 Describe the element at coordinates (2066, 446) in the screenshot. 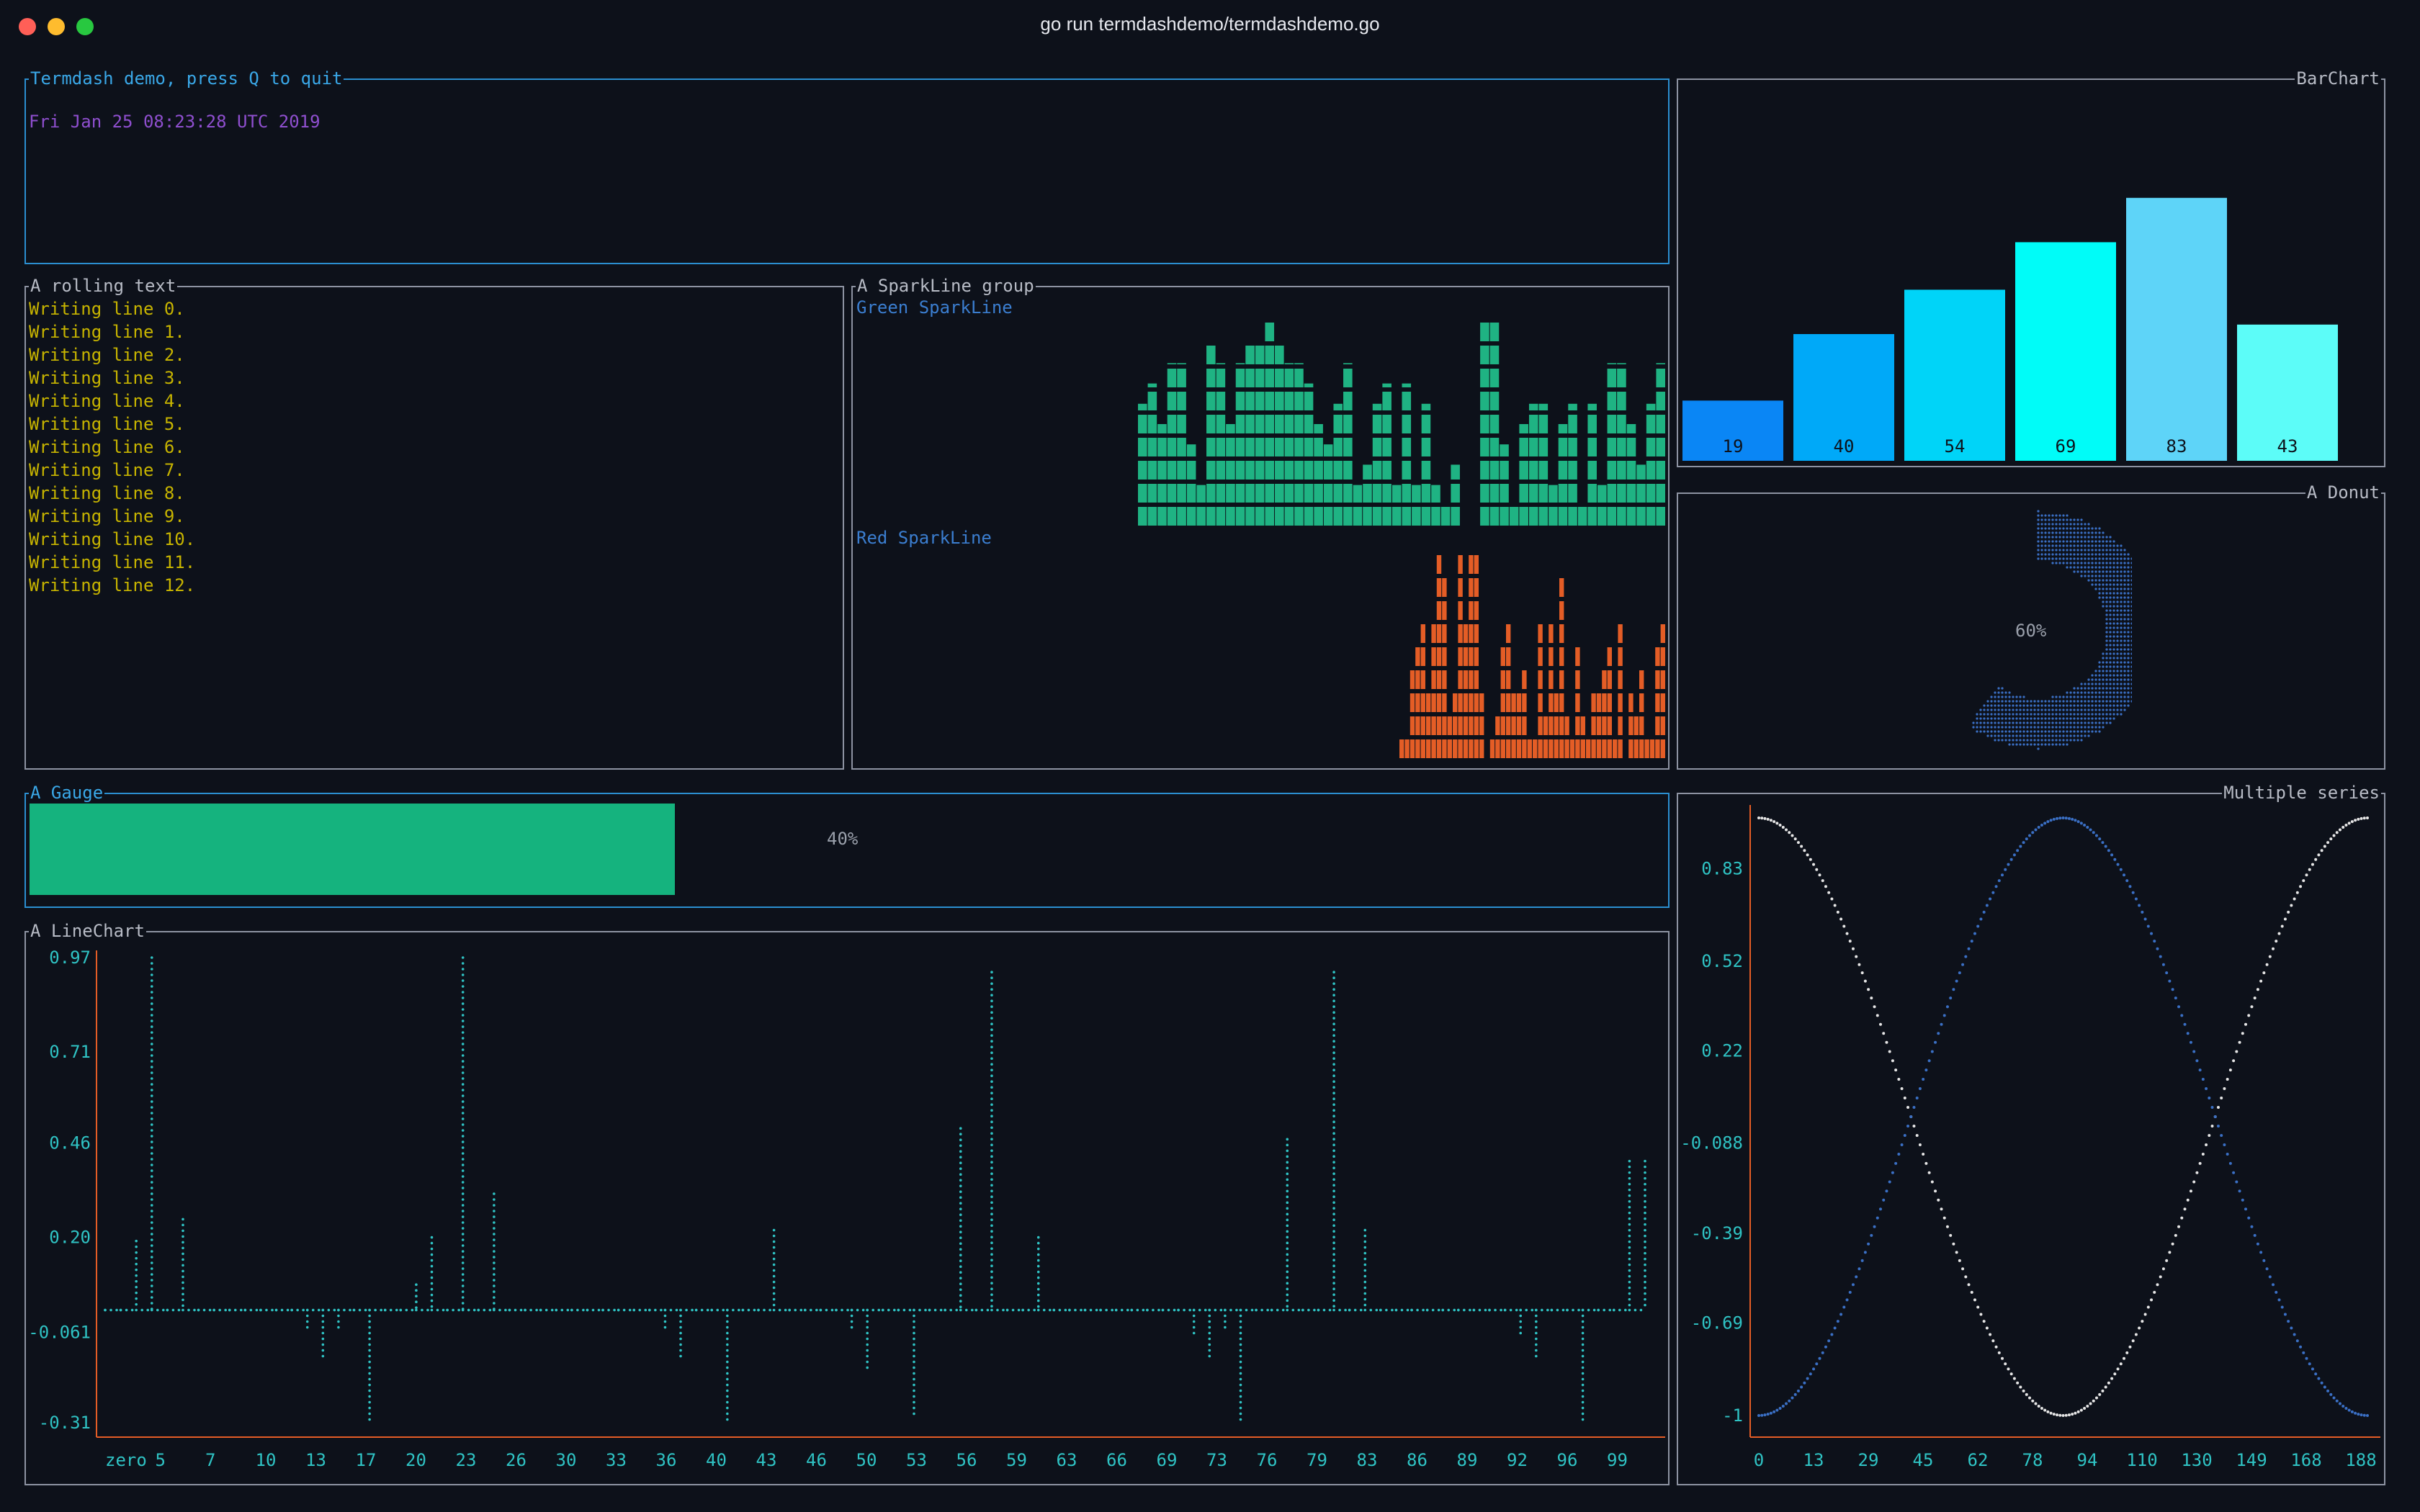

I see `bar-value-label: 69` at that location.